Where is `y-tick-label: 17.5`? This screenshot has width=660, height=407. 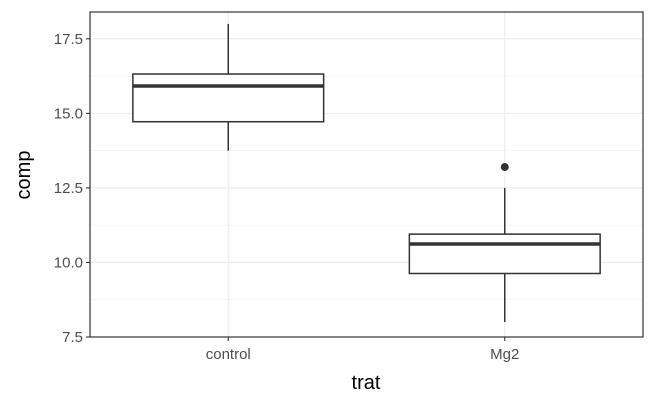 y-tick-label: 17.5 is located at coordinates (68, 39).